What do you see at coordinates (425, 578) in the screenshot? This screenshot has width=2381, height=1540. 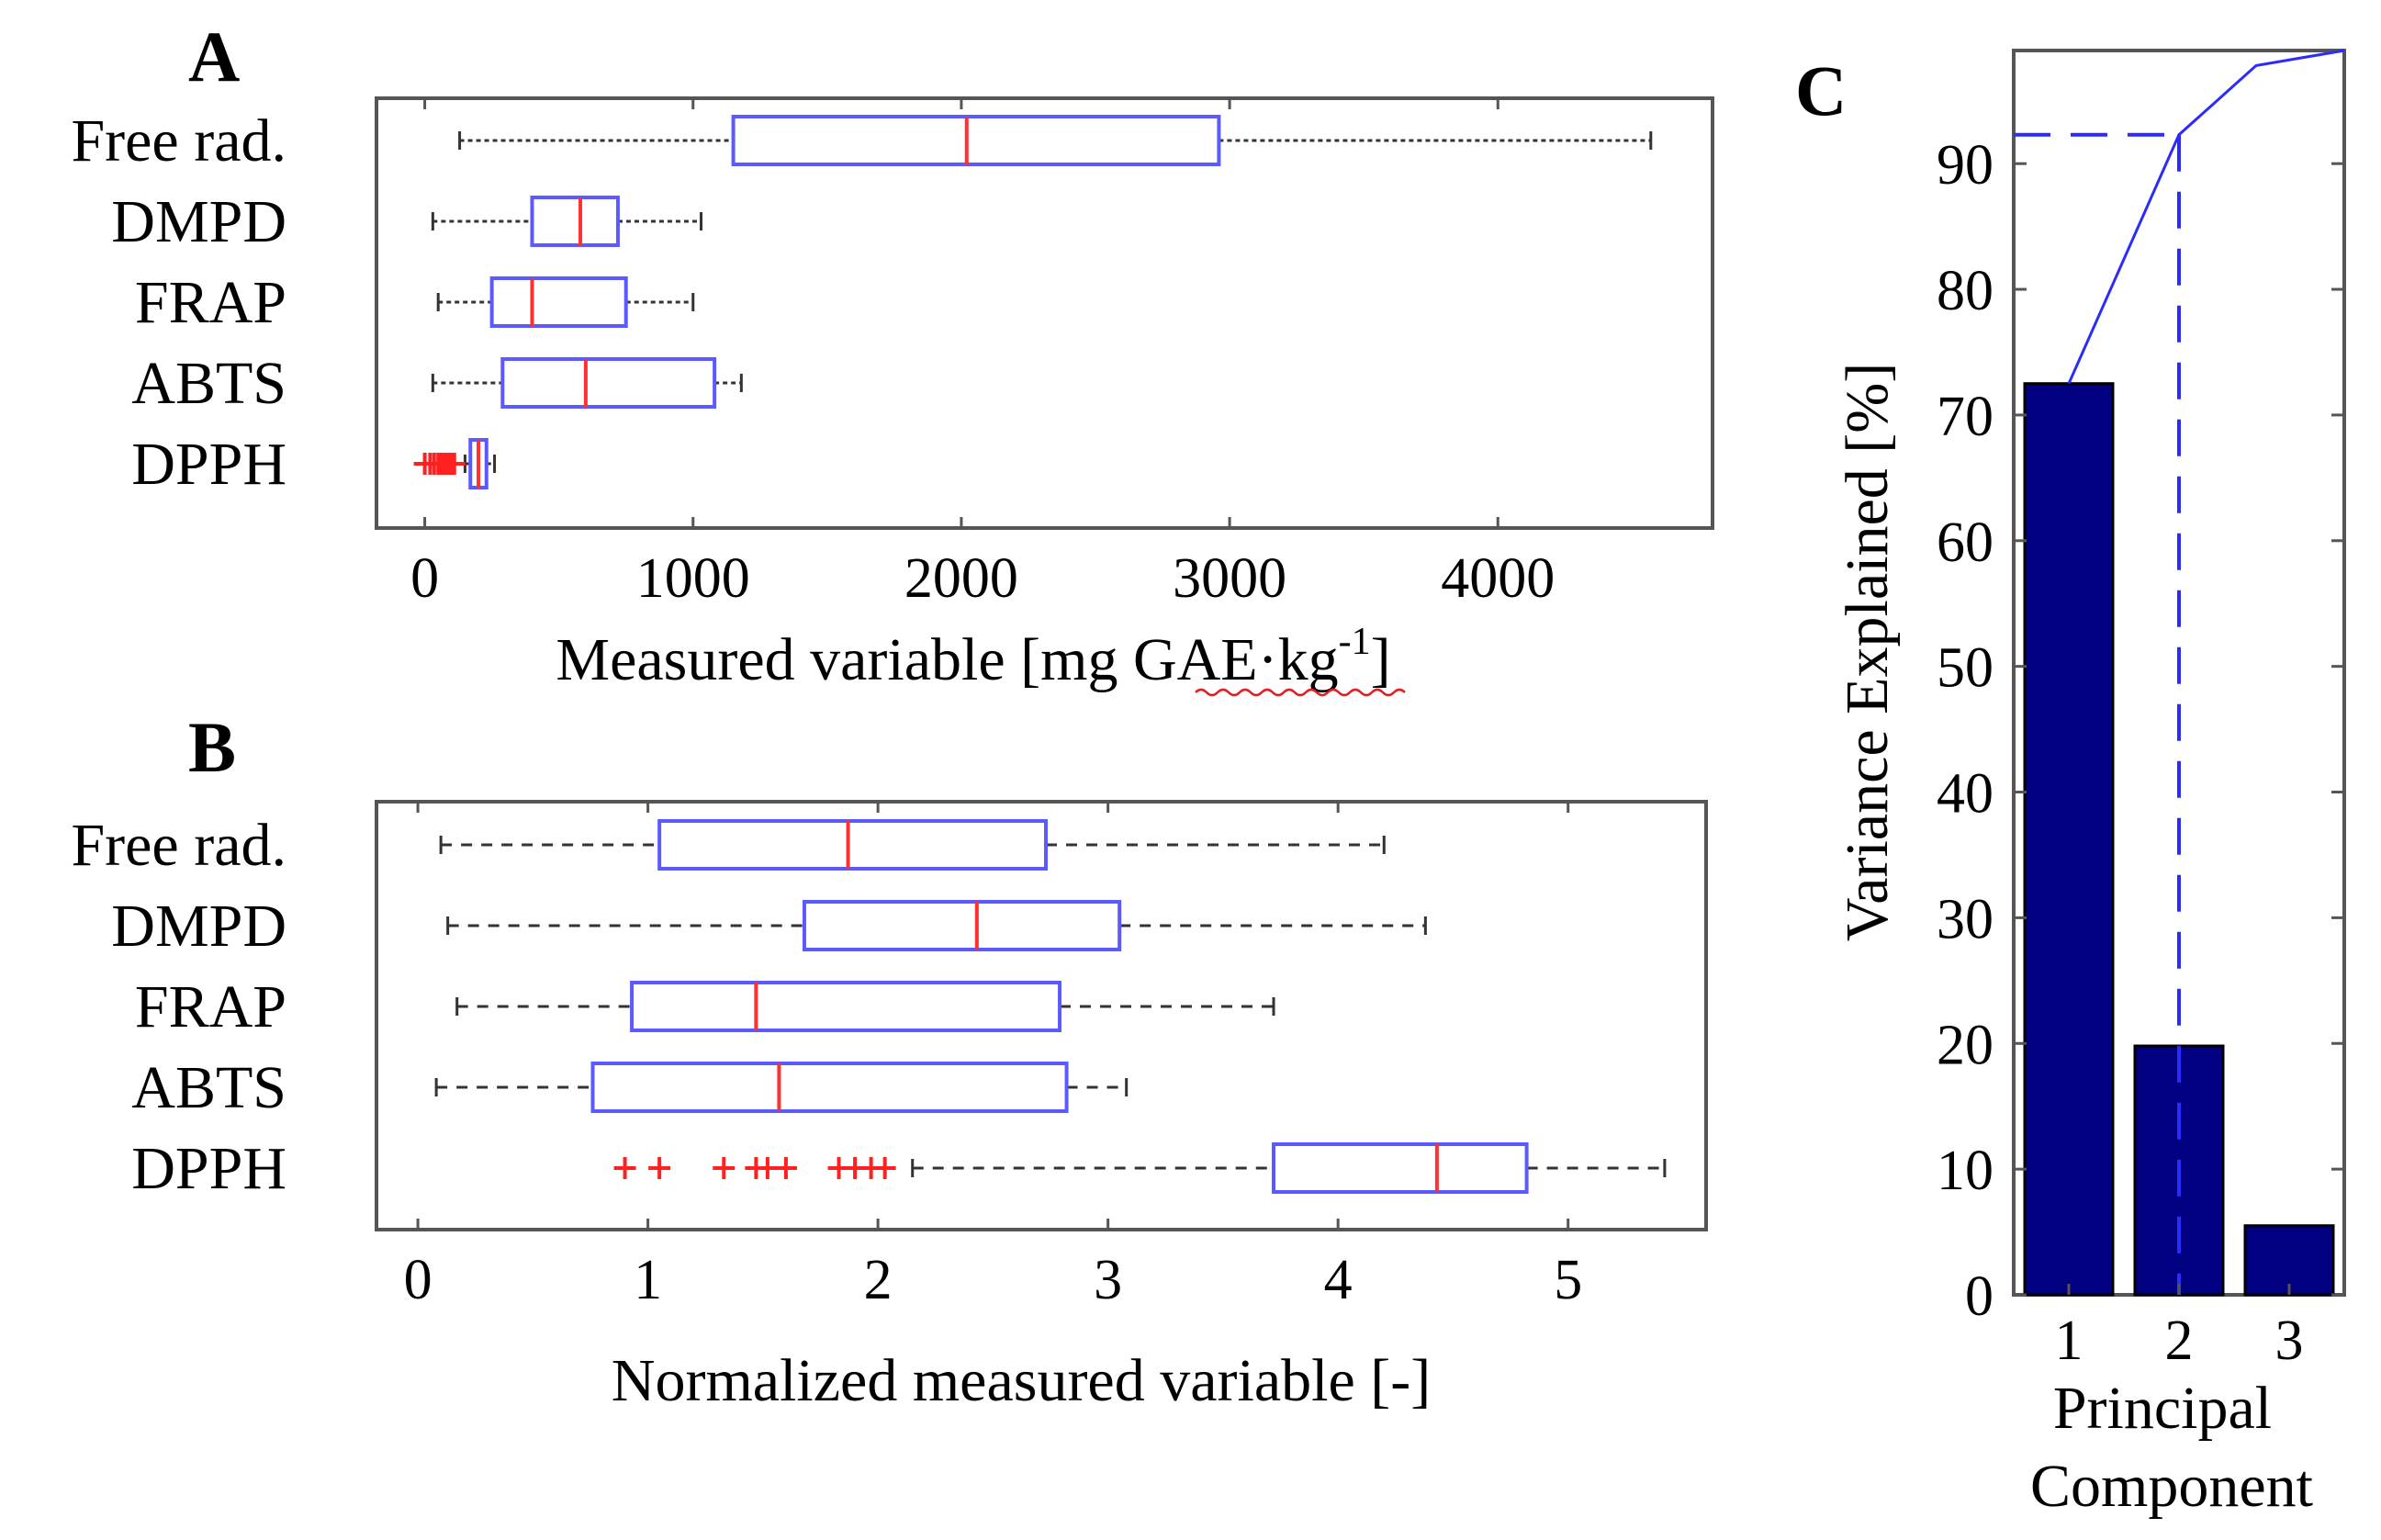 I see `panelA-tick-label-0: 0` at bounding box center [425, 578].